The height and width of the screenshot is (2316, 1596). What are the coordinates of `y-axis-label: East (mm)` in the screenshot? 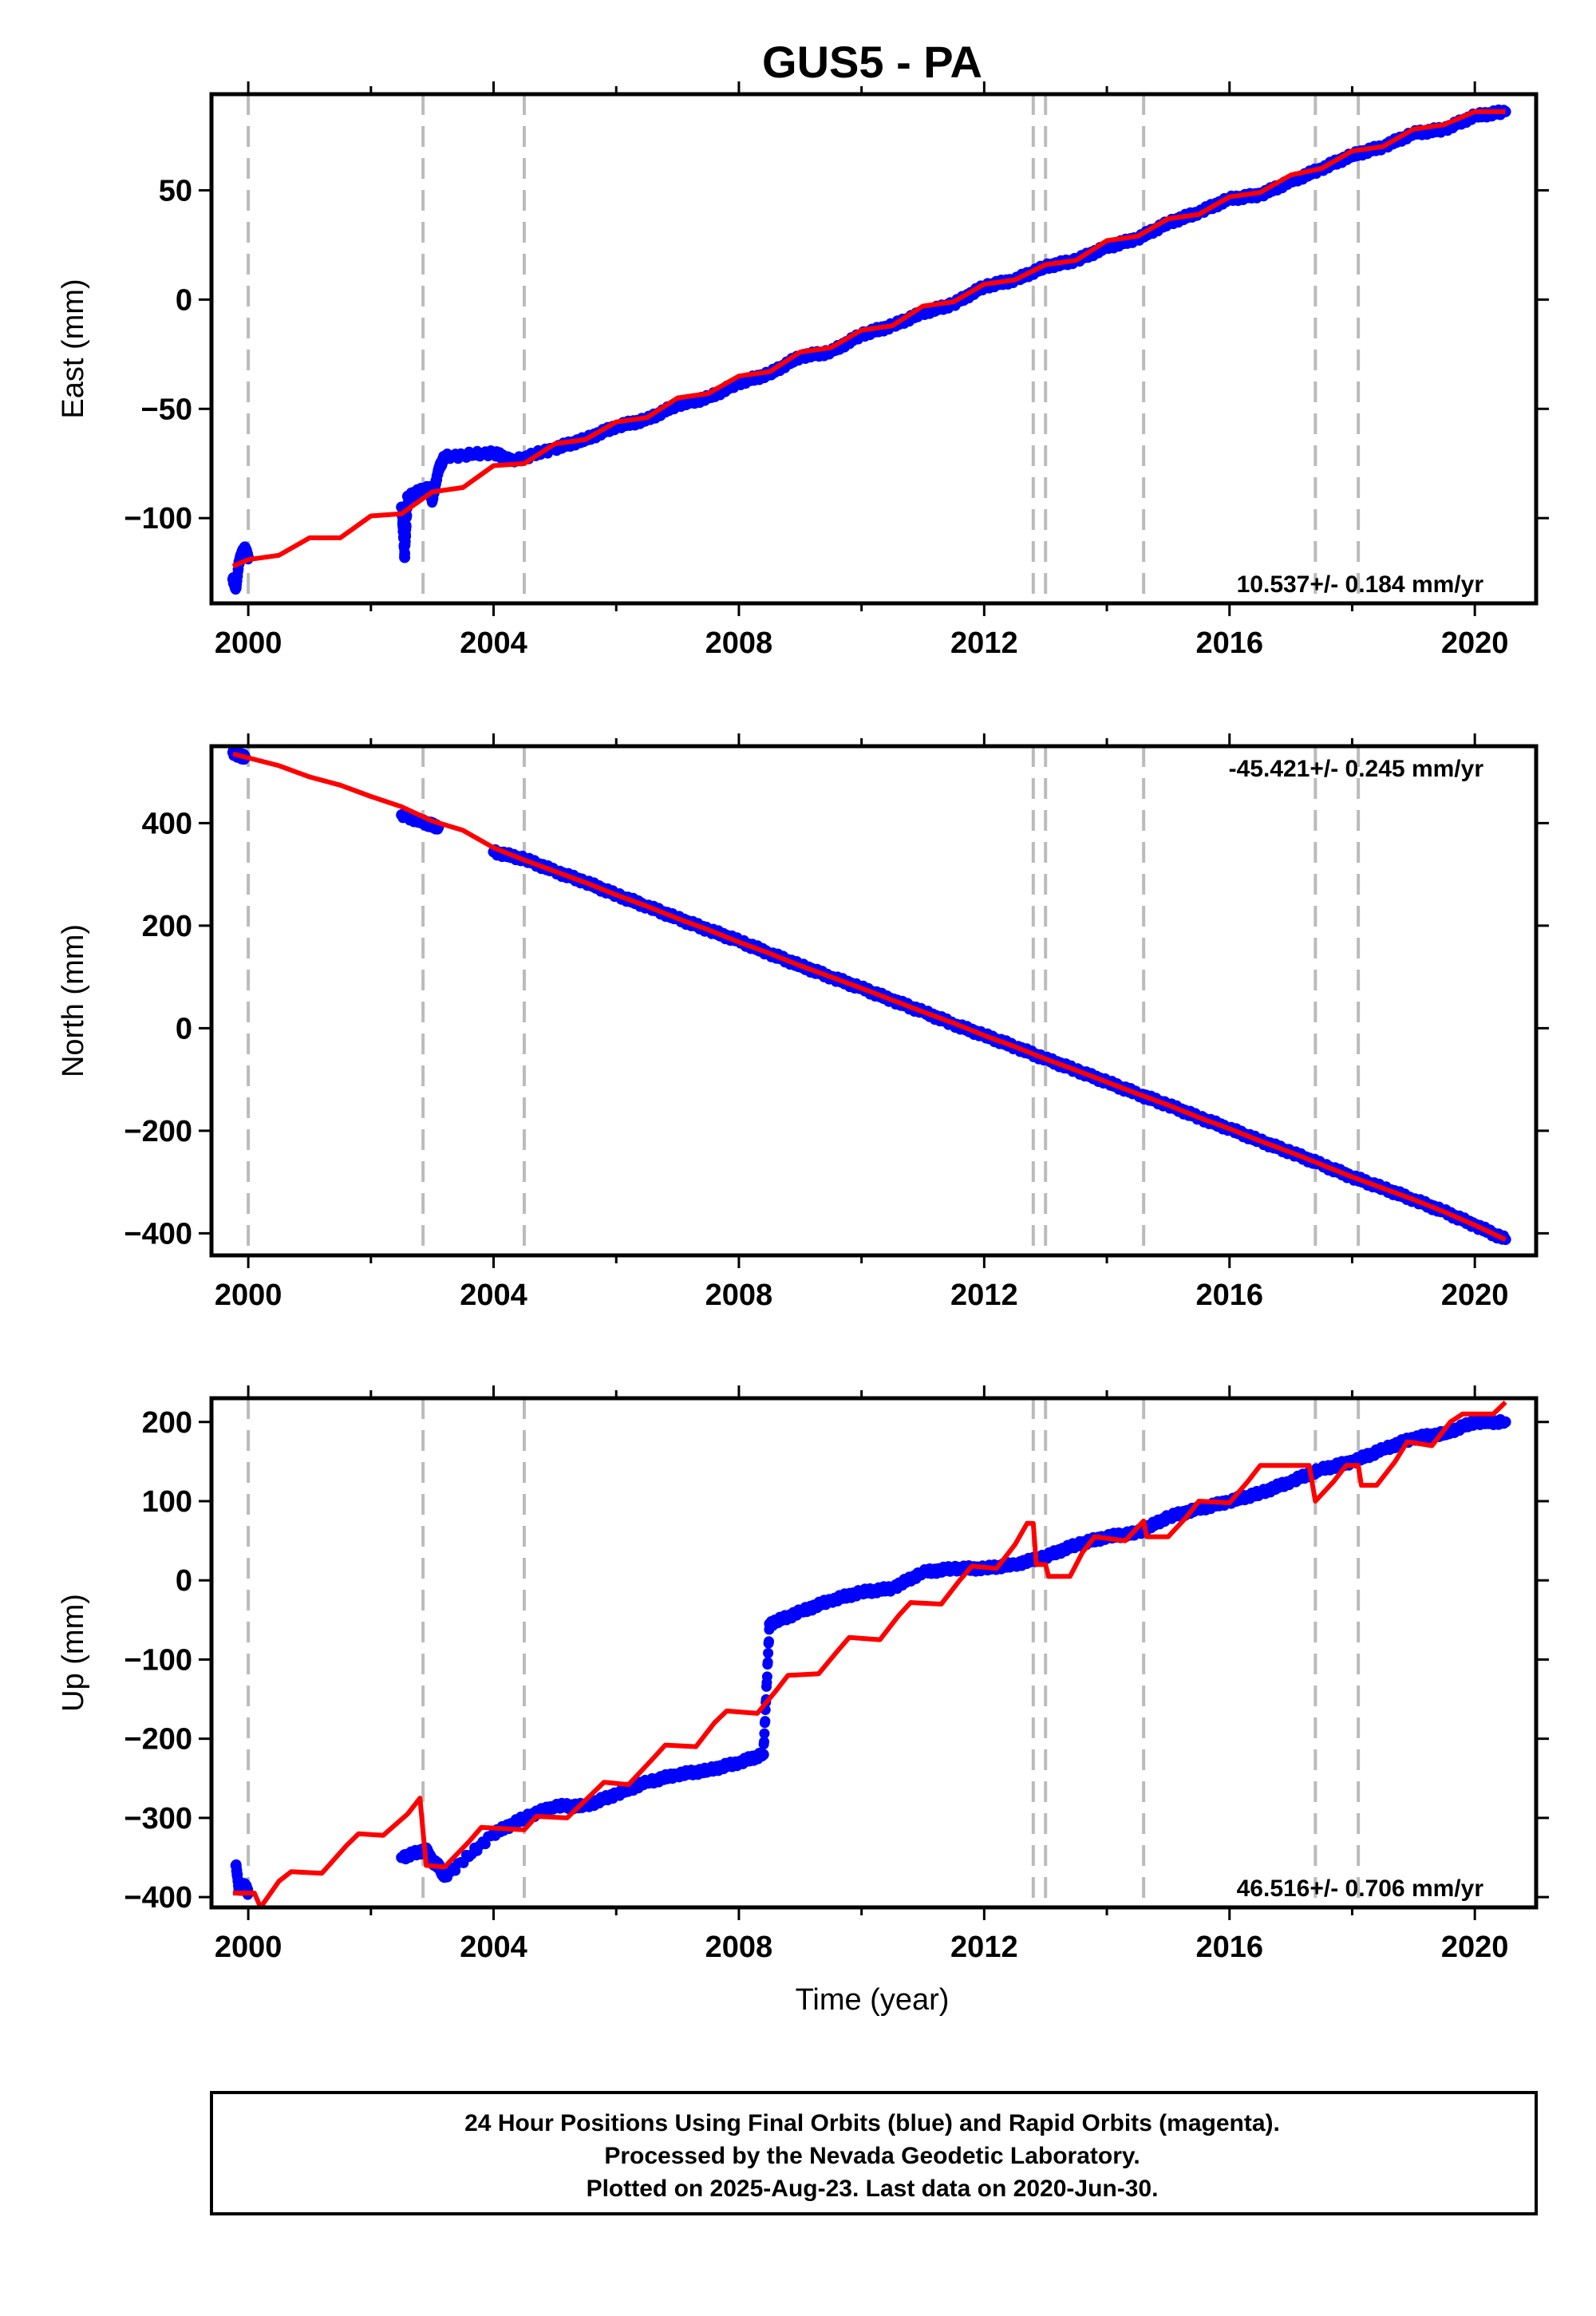 It's located at (73, 348).